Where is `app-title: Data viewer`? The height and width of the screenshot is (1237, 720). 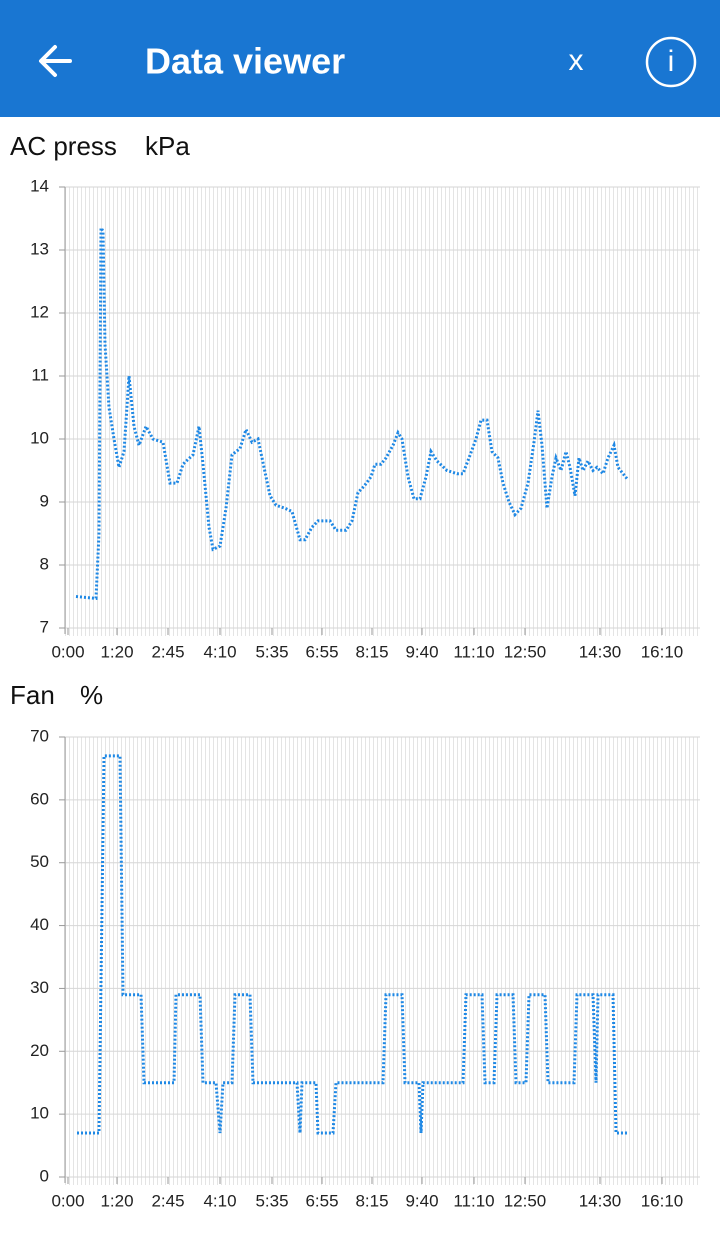 app-title: Data viewer is located at coordinates (245, 61).